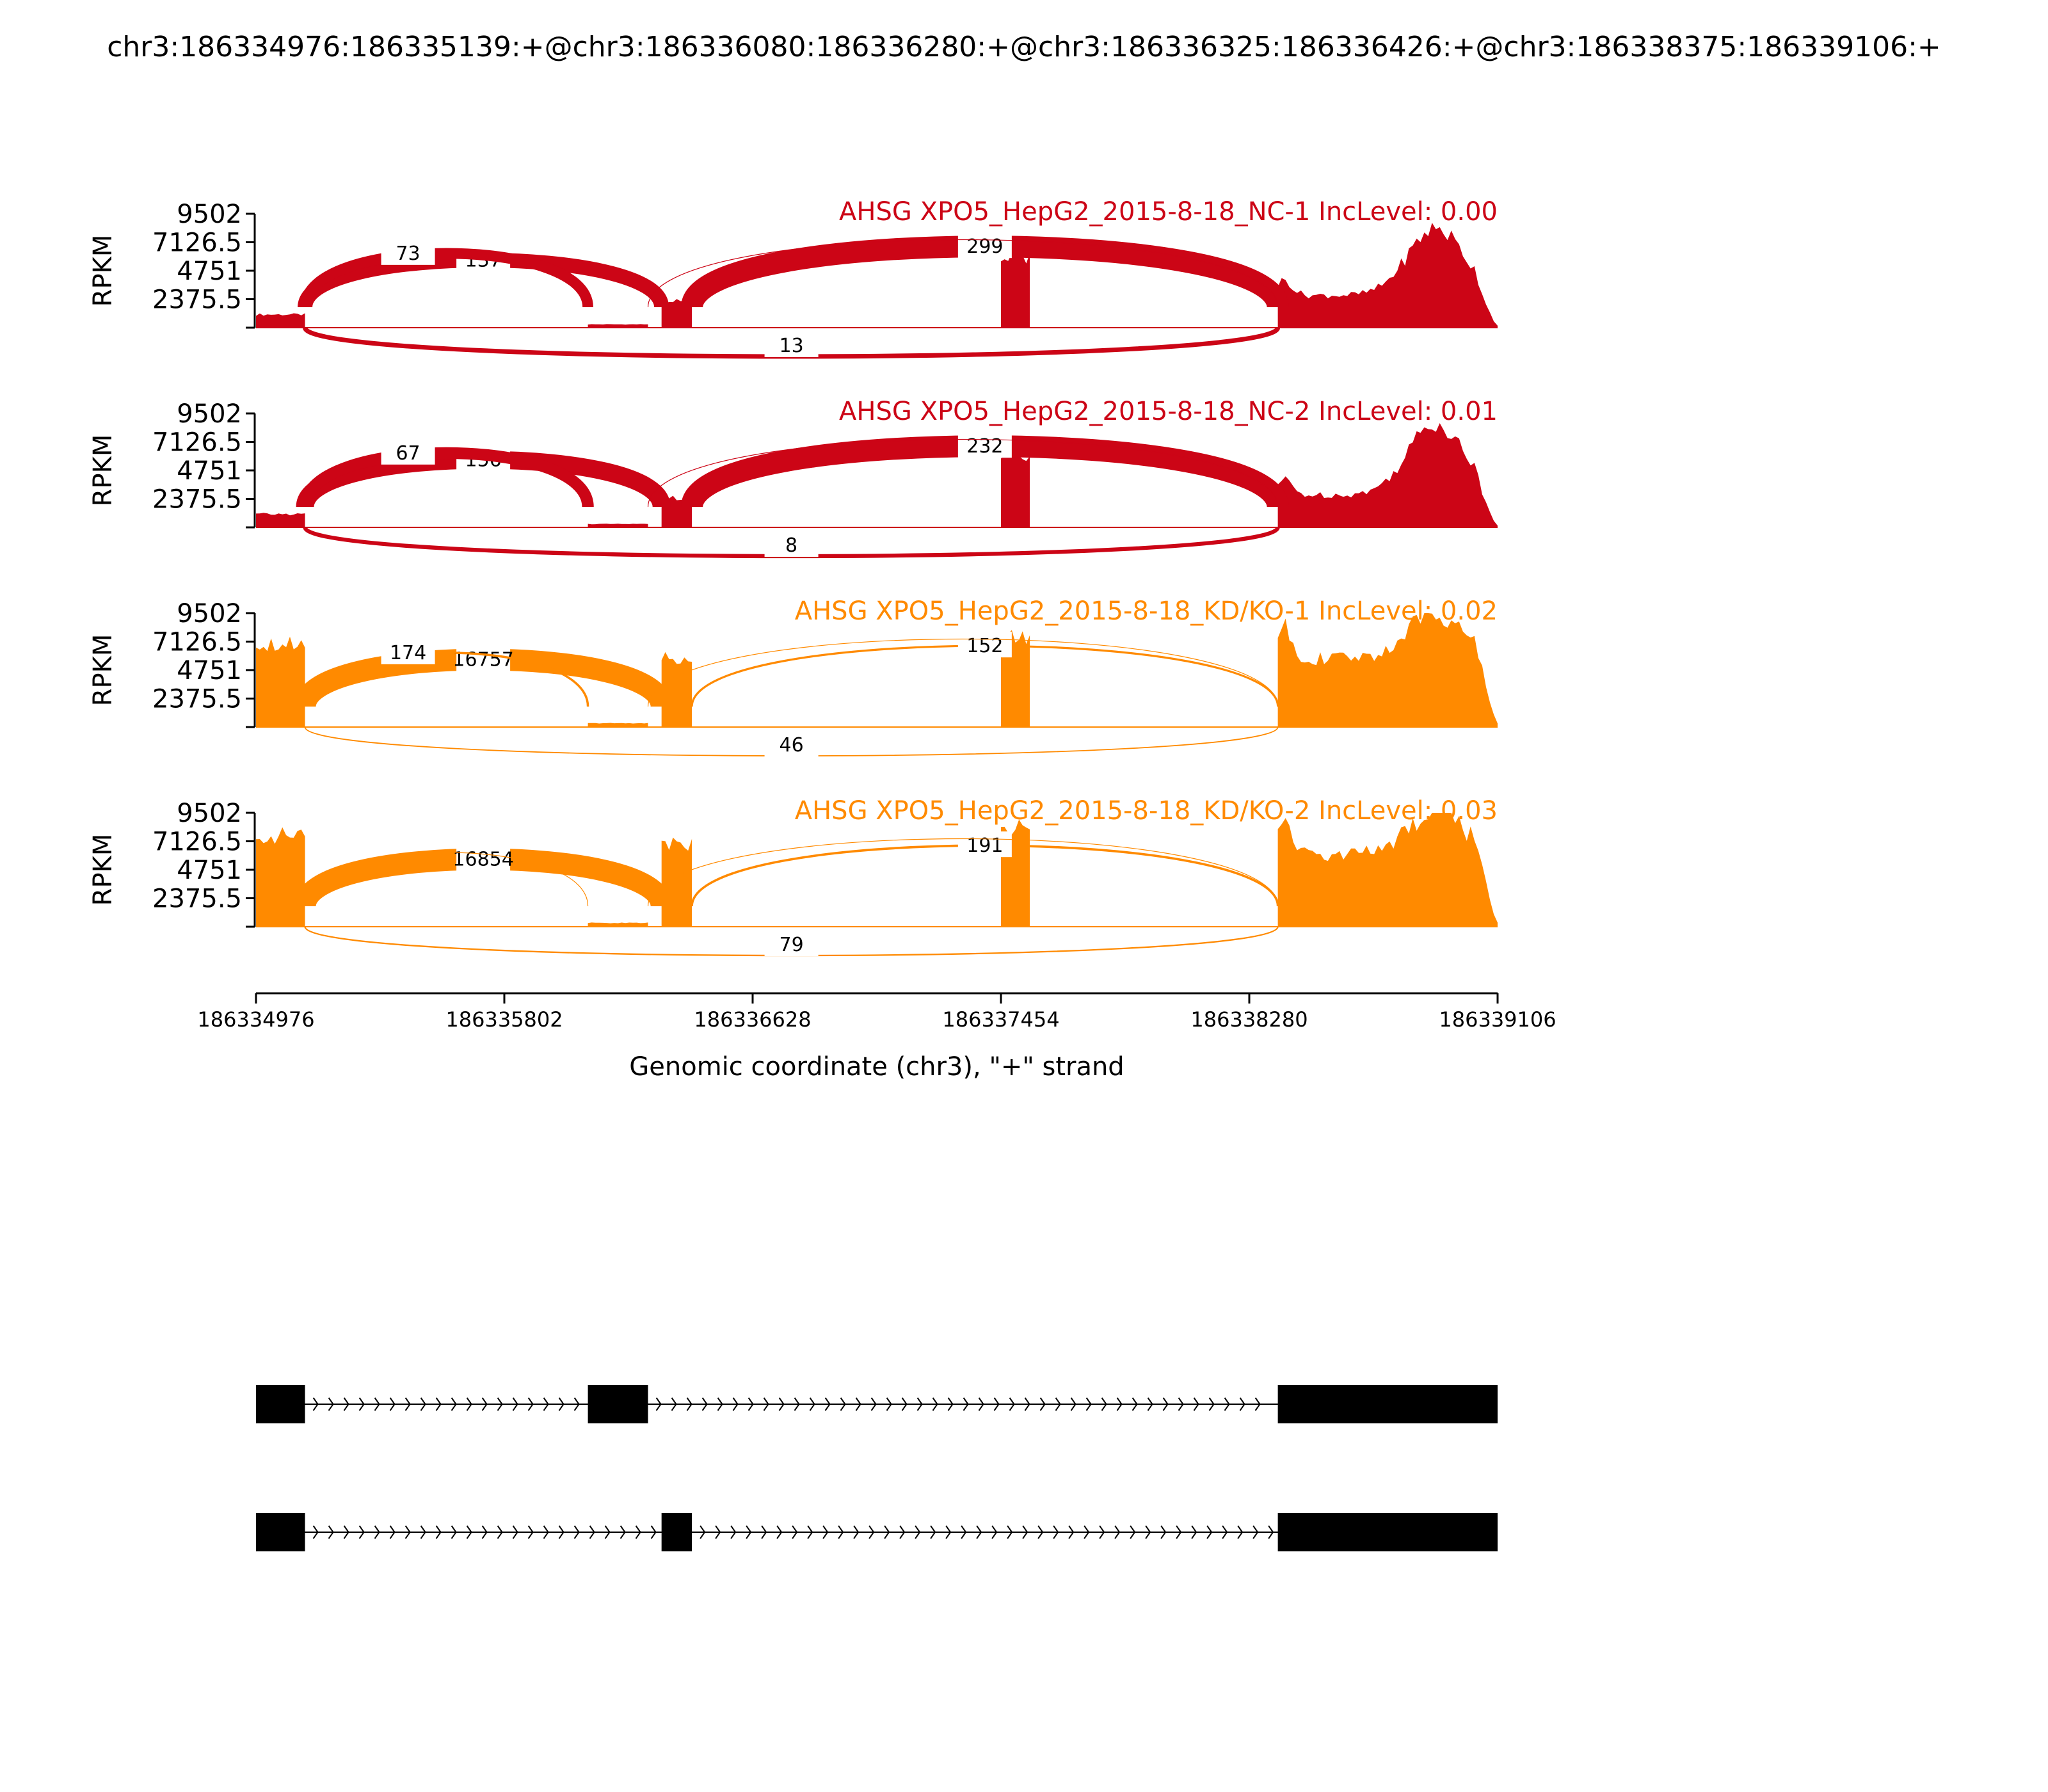  I want to click on junction-count: 299, so click(984, 247).